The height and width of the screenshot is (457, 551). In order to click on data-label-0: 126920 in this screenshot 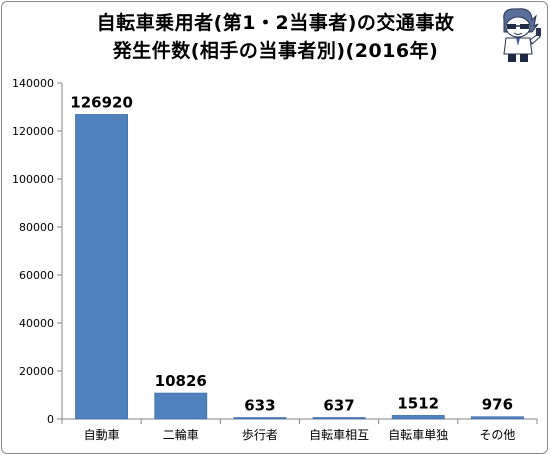, I will do `click(101, 102)`.